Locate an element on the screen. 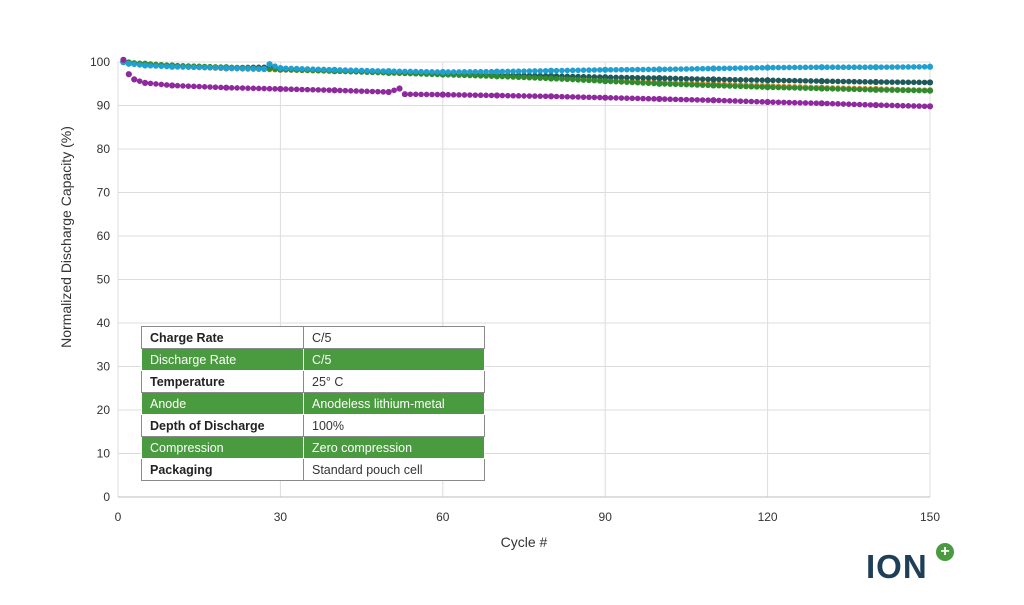 This screenshot has height=605, width=1024. logo-plus-icon: + is located at coordinates (945, 552).